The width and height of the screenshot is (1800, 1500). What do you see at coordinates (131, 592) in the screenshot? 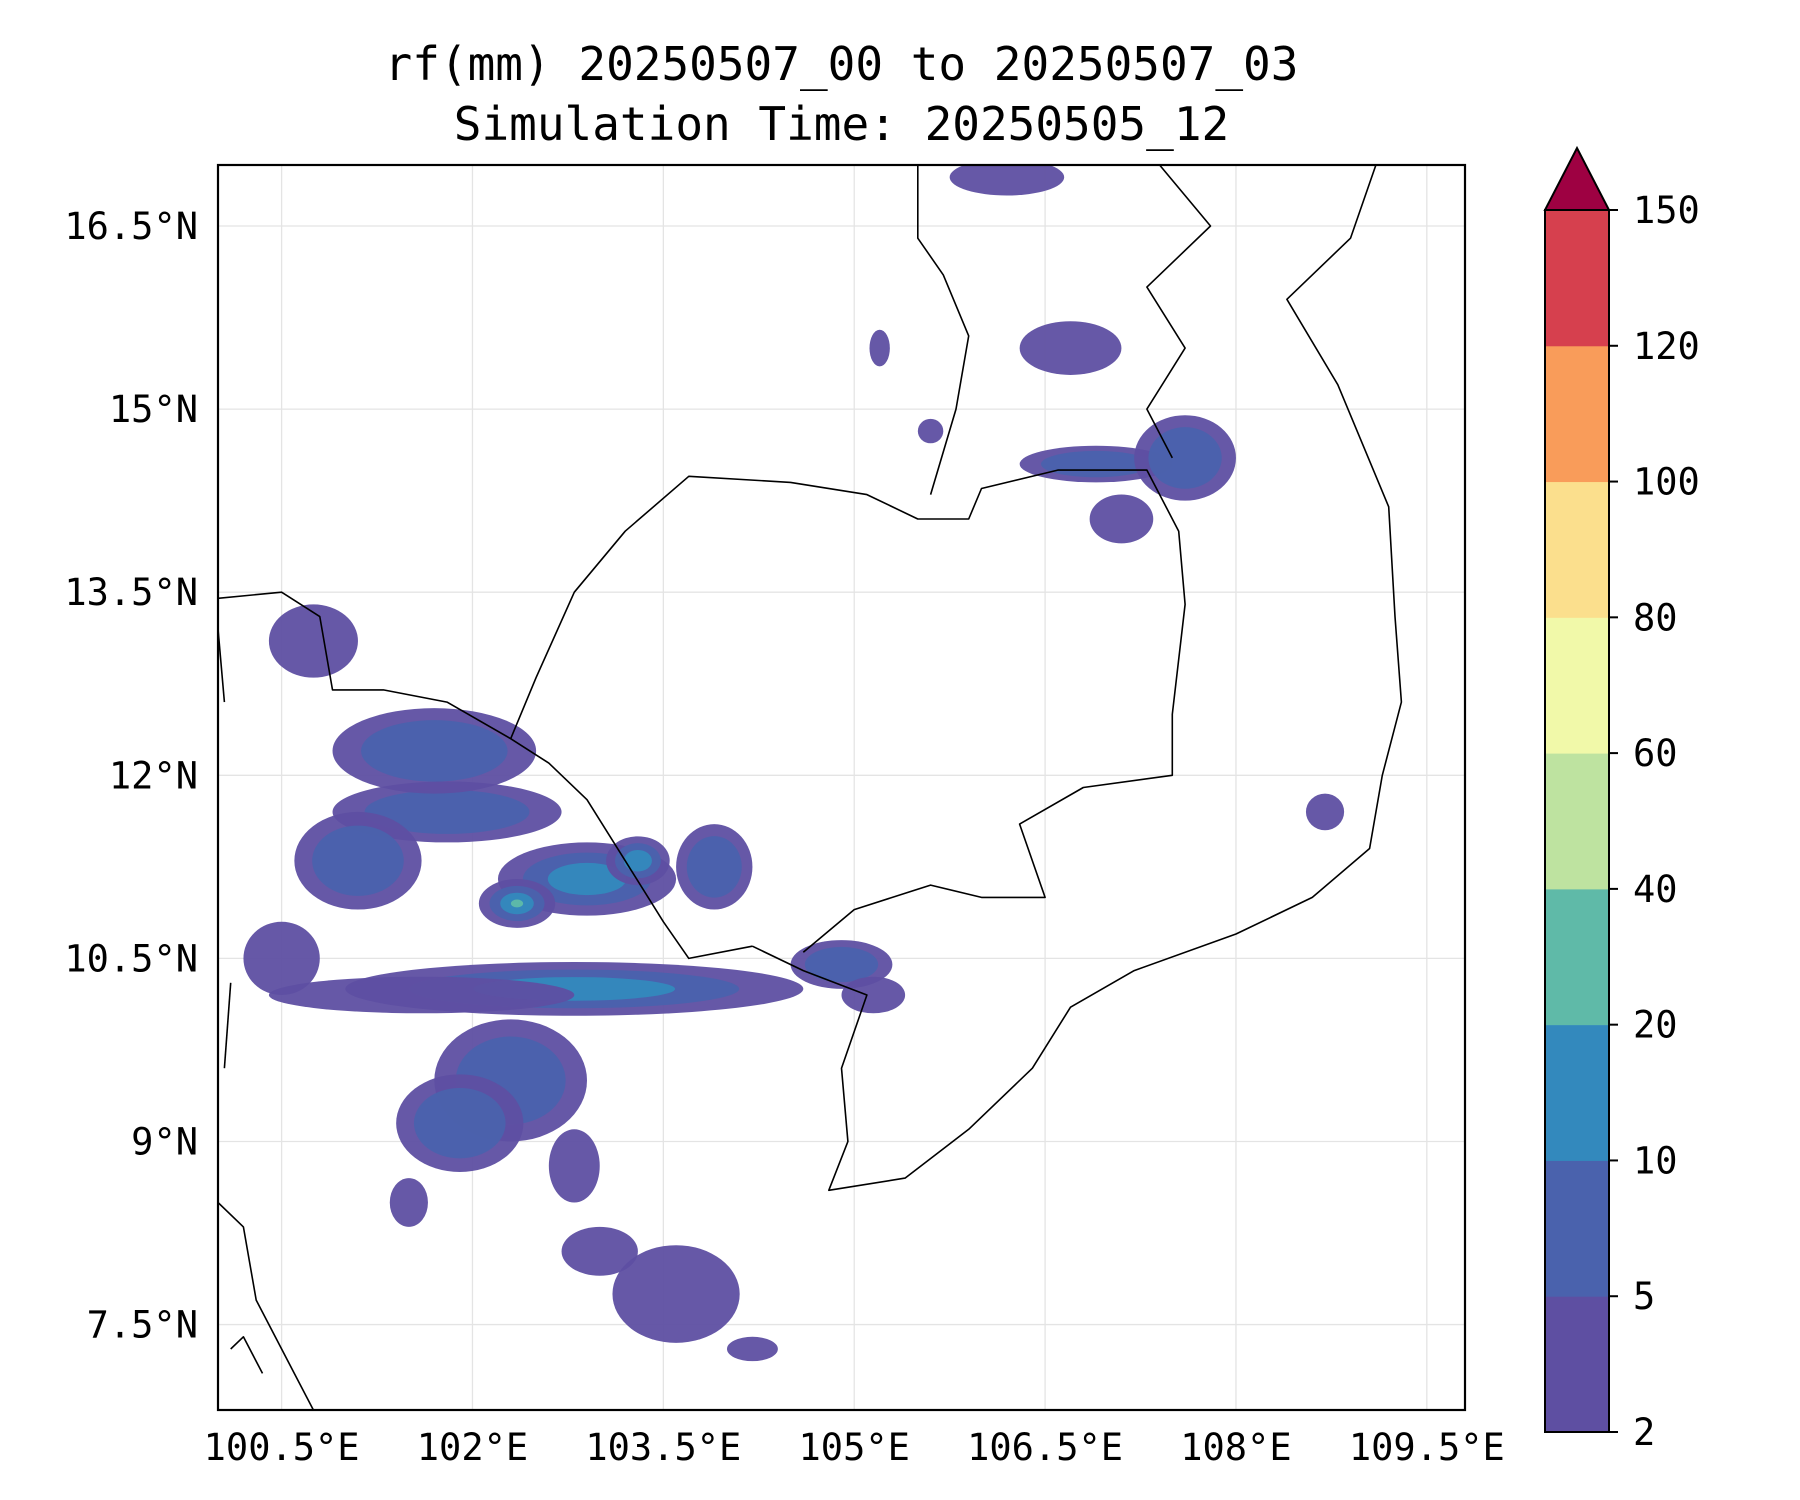
I see `lat-tick-label: 13.5°N` at bounding box center [131, 592].